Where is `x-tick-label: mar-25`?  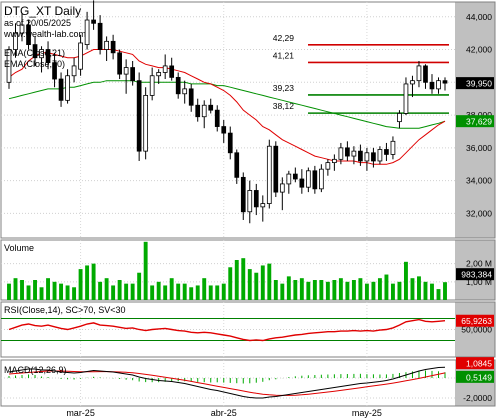 x-tick-label: mar-25 is located at coordinates (80, 413).